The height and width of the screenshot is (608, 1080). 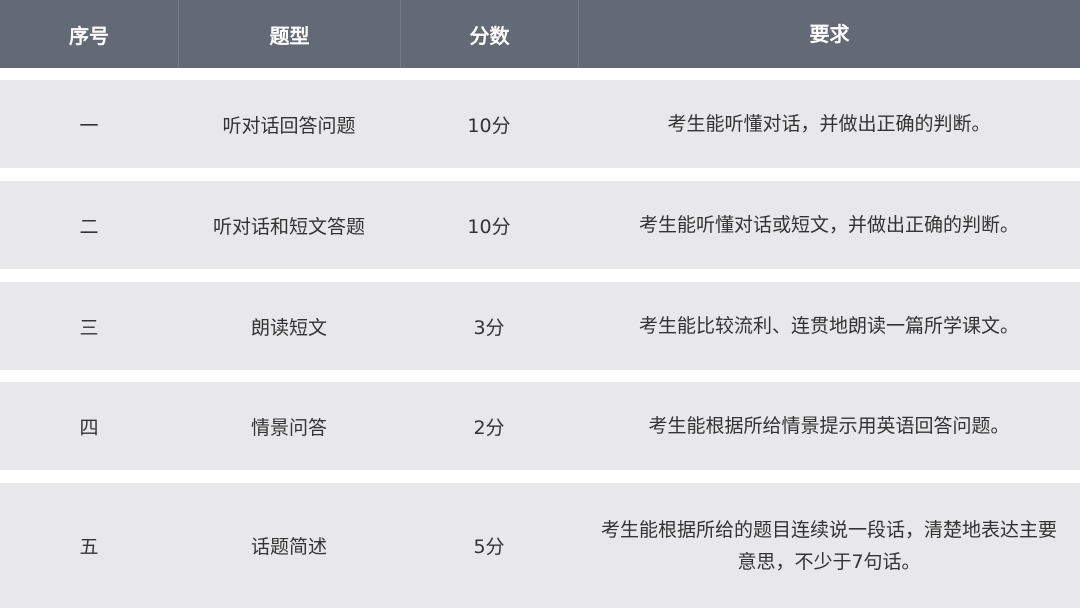 I want to click on table-header: 序号 题型 分数 要求, so click(x=540, y=34).